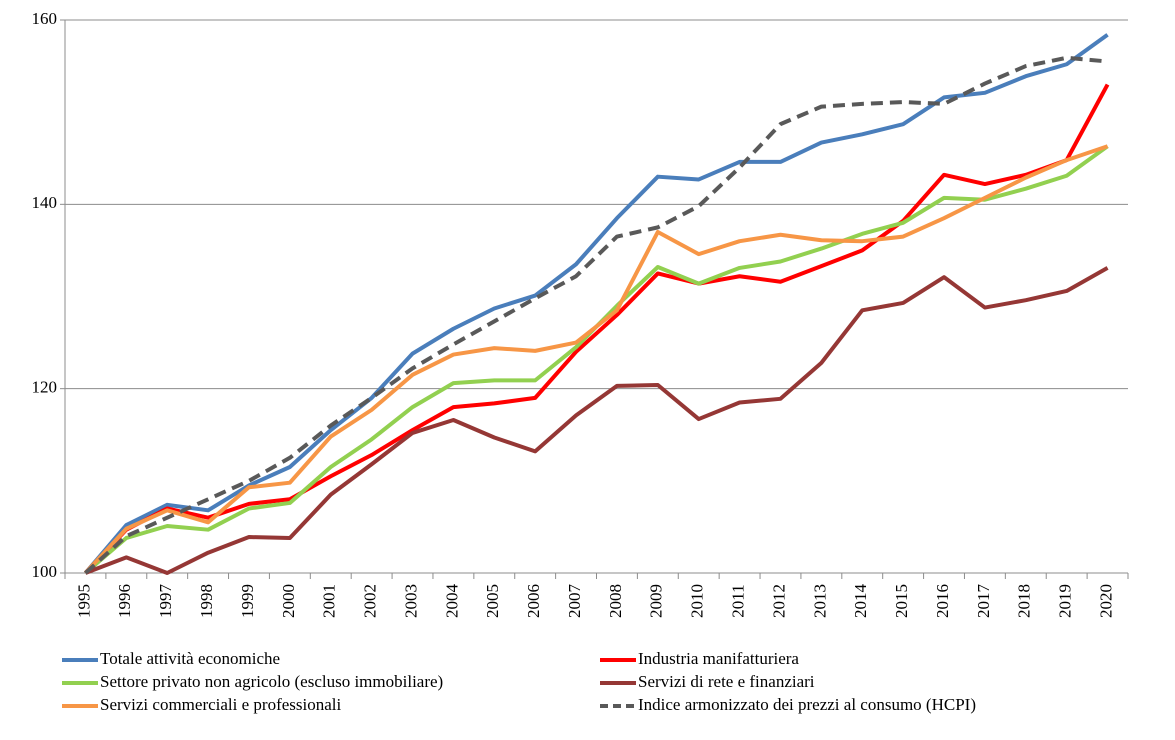  What do you see at coordinates (124, 601) in the screenshot?
I see `x-tick-label: 1996` at bounding box center [124, 601].